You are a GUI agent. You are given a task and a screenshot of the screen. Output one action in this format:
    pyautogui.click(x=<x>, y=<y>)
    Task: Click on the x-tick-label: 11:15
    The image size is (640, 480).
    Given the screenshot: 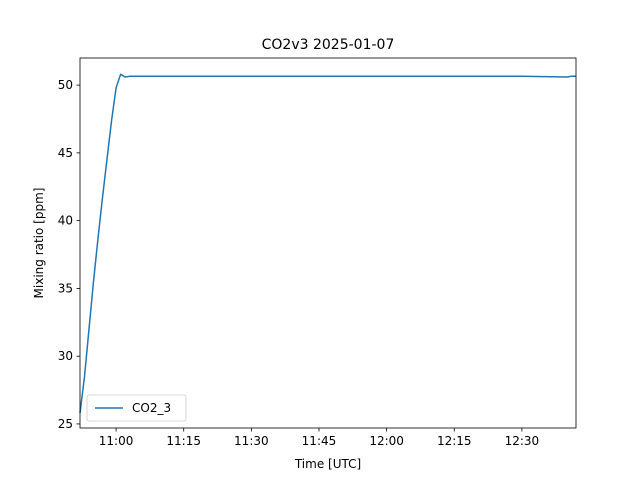 What is the action you would take?
    pyautogui.click(x=183, y=441)
    